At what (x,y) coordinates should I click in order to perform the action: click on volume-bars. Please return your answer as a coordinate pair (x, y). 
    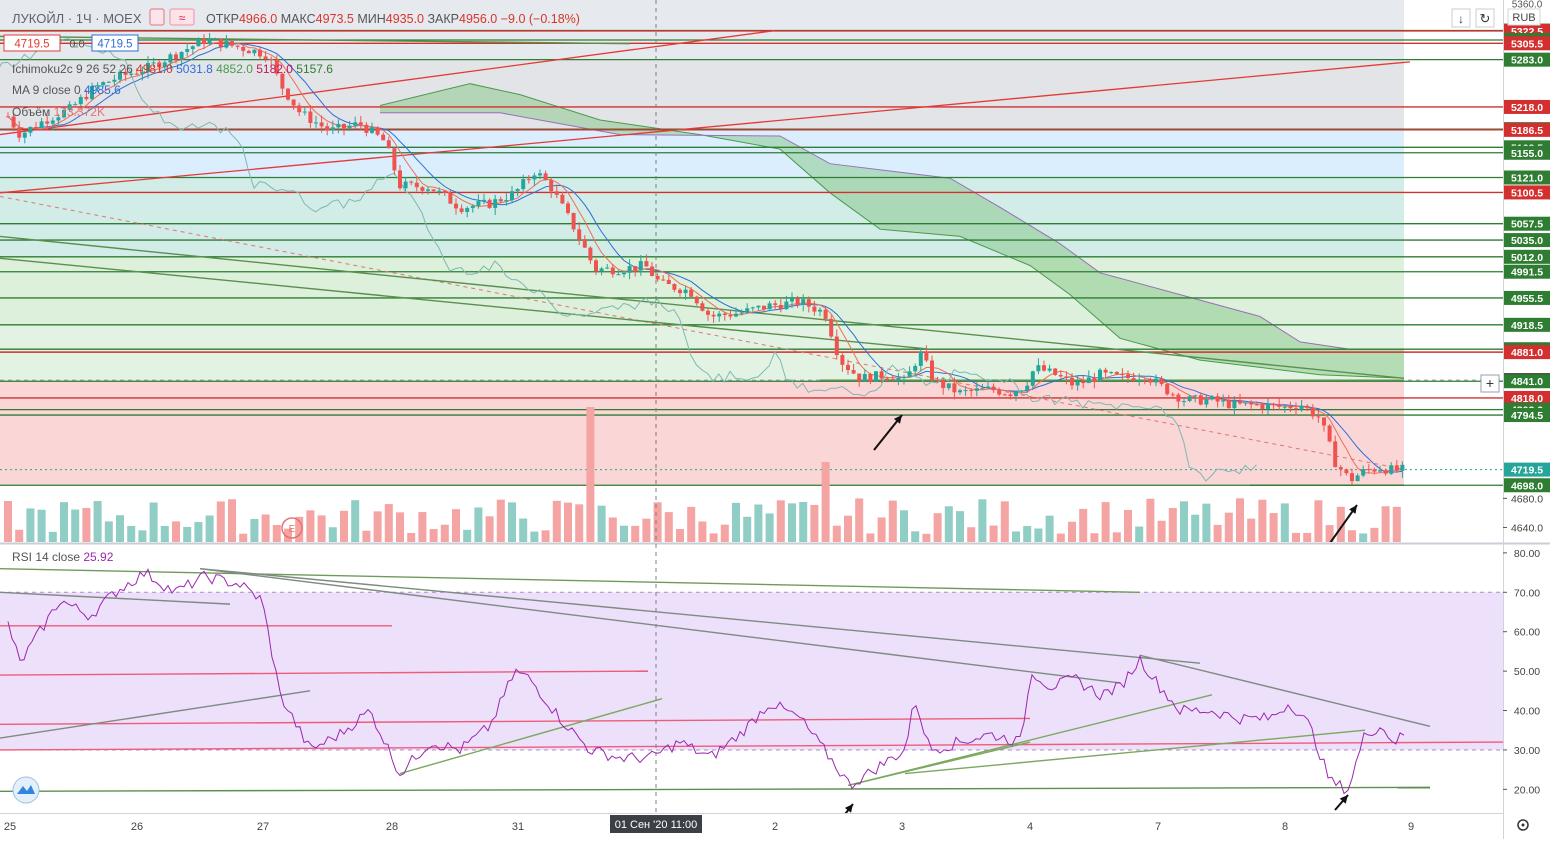
    Looking at the image, I should click on (702, 474).